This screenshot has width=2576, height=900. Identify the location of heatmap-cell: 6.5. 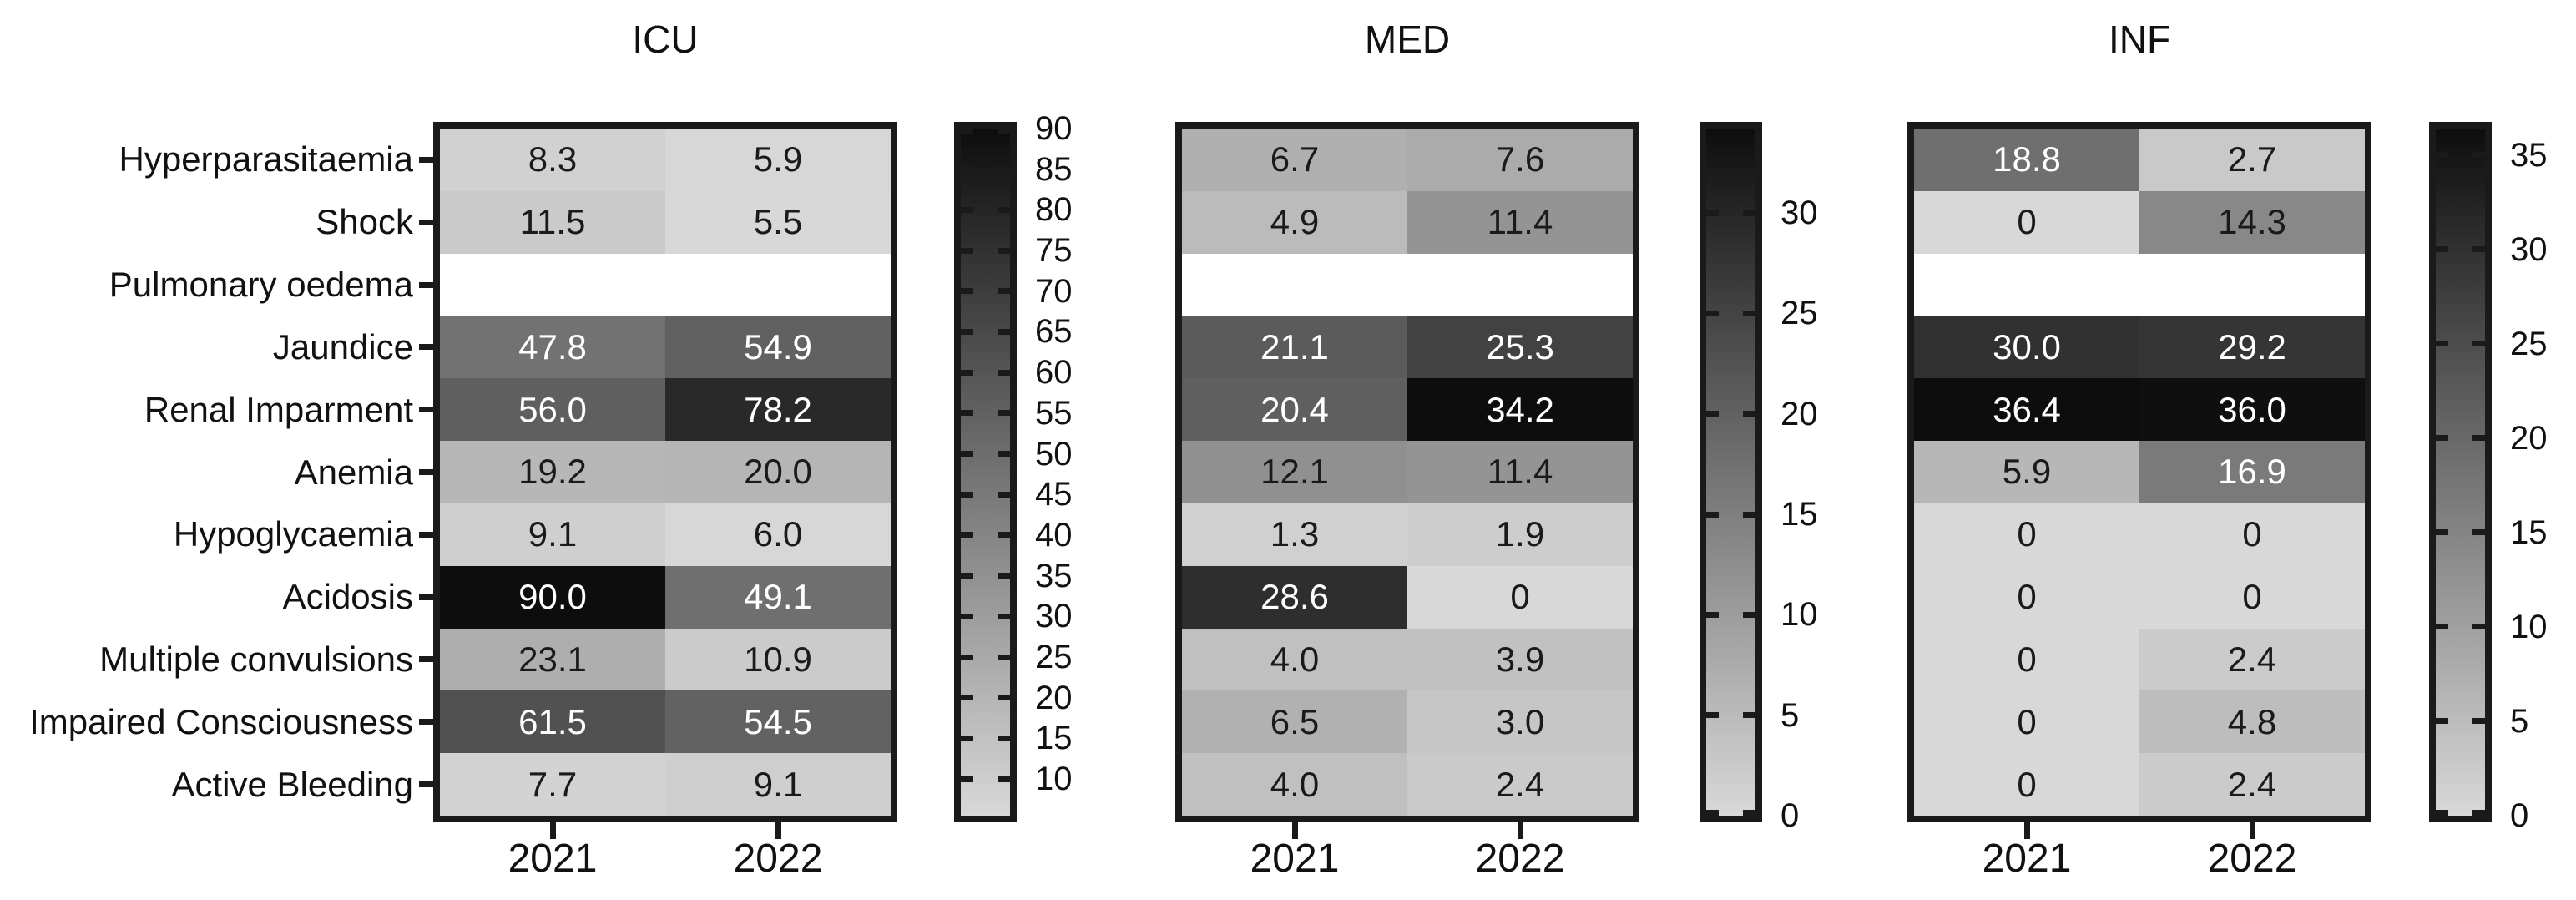
(1294, 722).